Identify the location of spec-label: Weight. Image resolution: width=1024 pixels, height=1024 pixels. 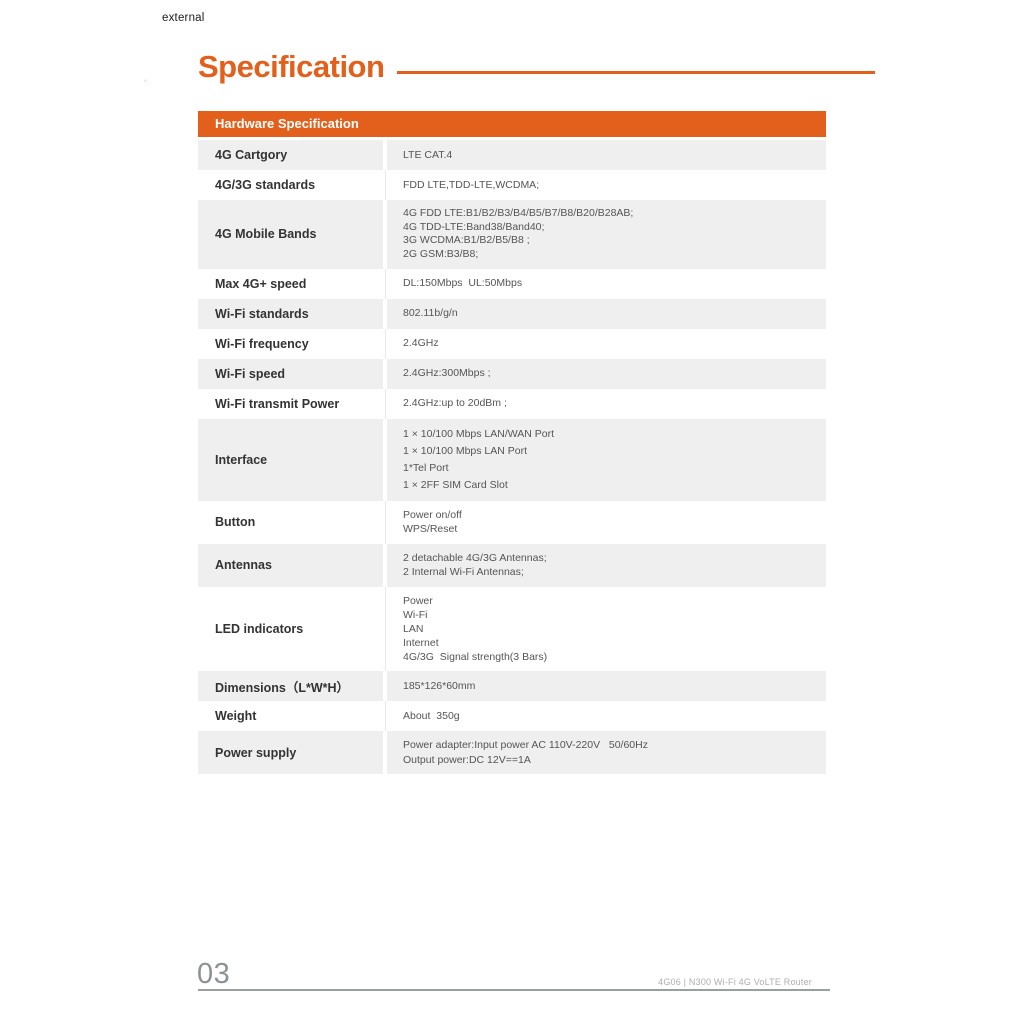
(290, 716).